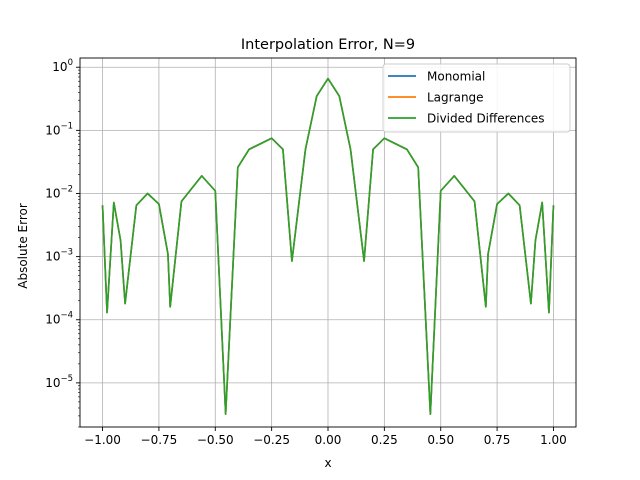 Image resolution: width=640 pixels, height=480 pixels. Describe the element at coordinates (553, 440) in the screenshot. I see `x-tick-label: 1.00` at that location.